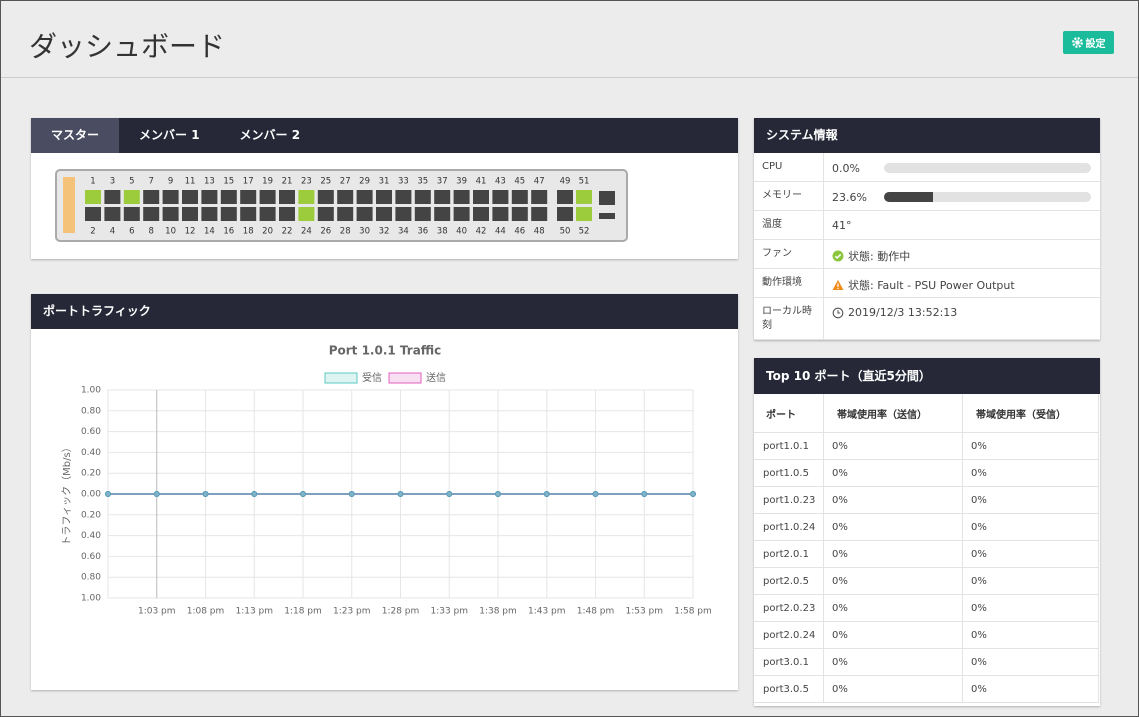 Image resolution: width=1139 pixels, height=717 pixels. Describe the element at coordinates (384, 182) in the screenshot. I see `port-number: 31` at that location.